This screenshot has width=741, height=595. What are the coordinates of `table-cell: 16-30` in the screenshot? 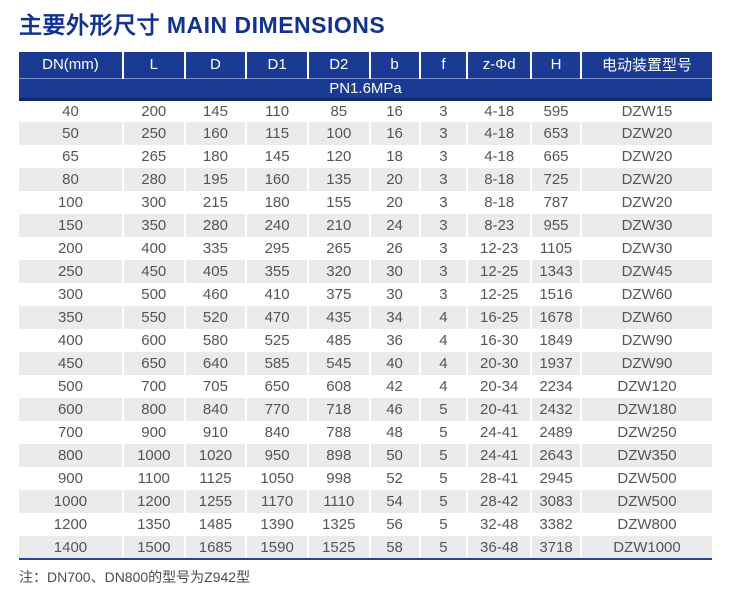 It's located at (500, 340).